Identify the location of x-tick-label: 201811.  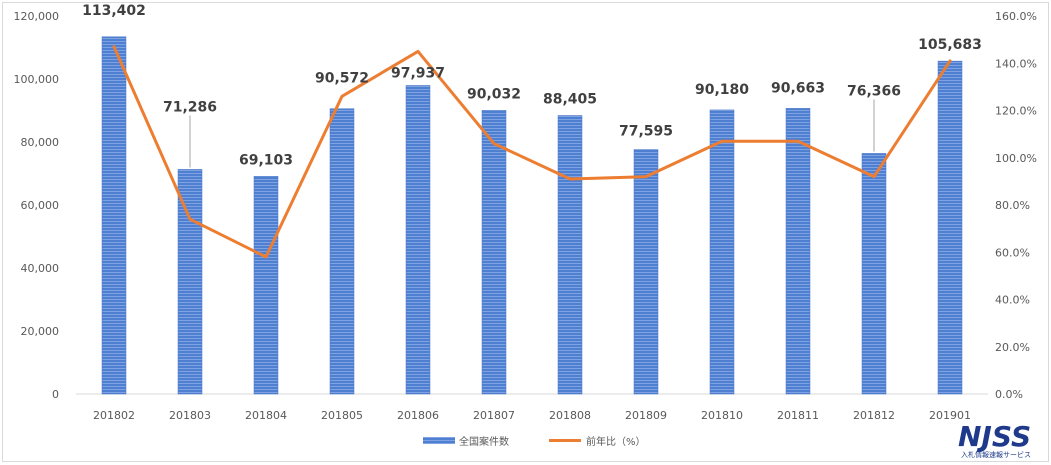
(798, 415).